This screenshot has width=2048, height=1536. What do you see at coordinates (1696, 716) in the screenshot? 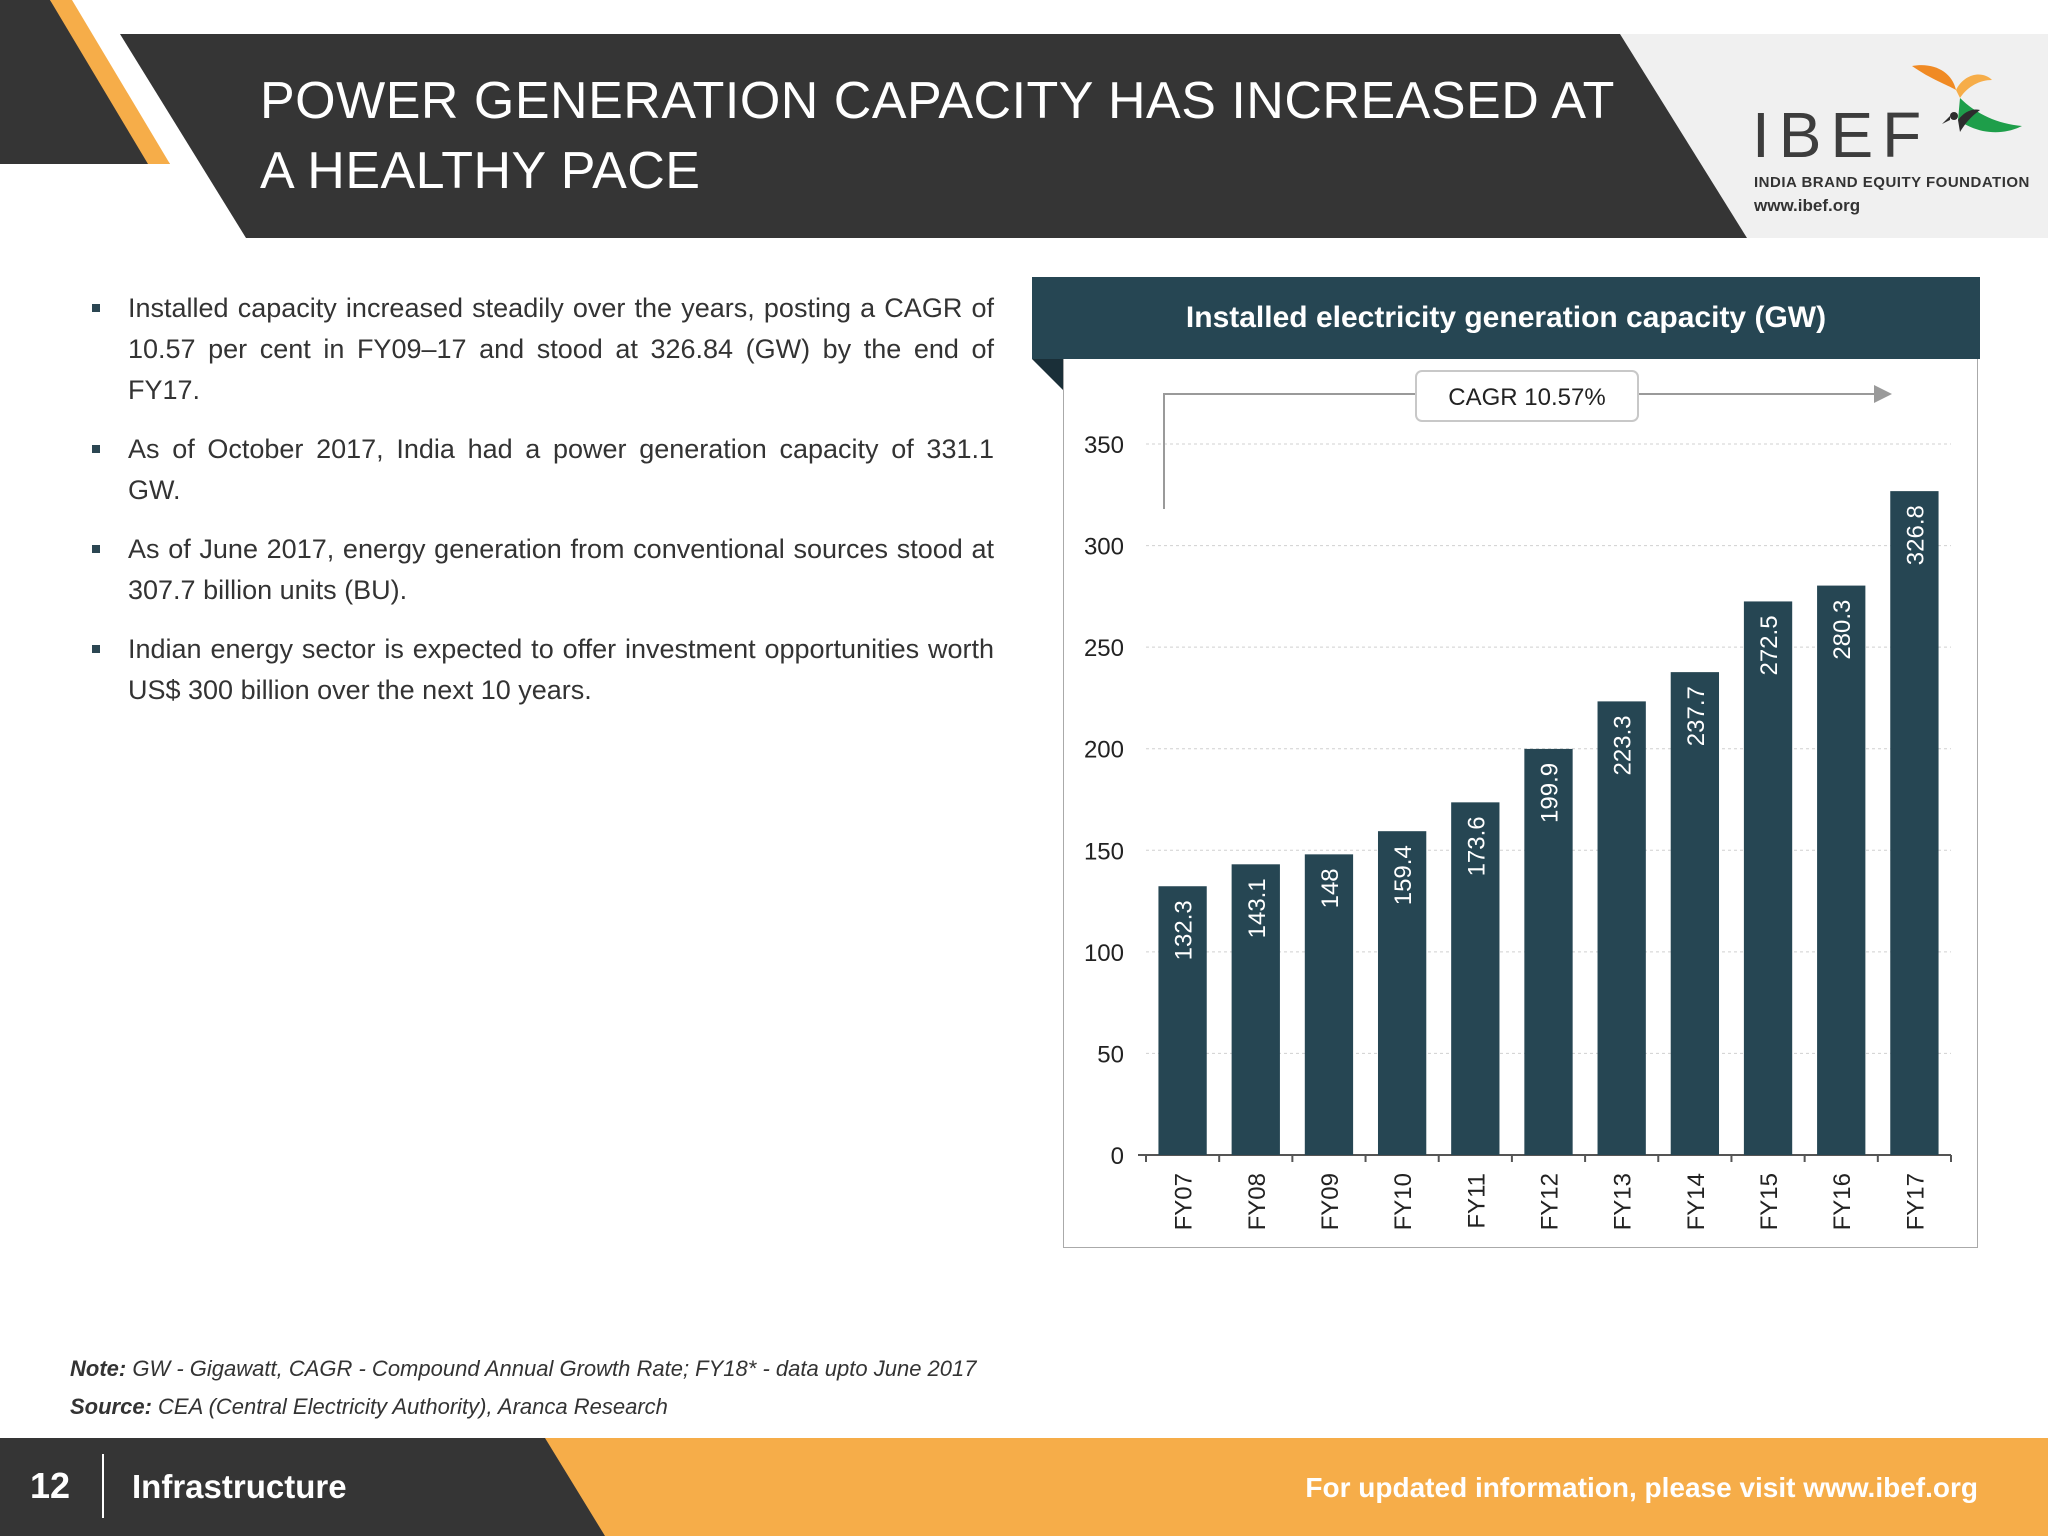
I see `bar-value-label: 237.7` at bounding box center [1696, 716].